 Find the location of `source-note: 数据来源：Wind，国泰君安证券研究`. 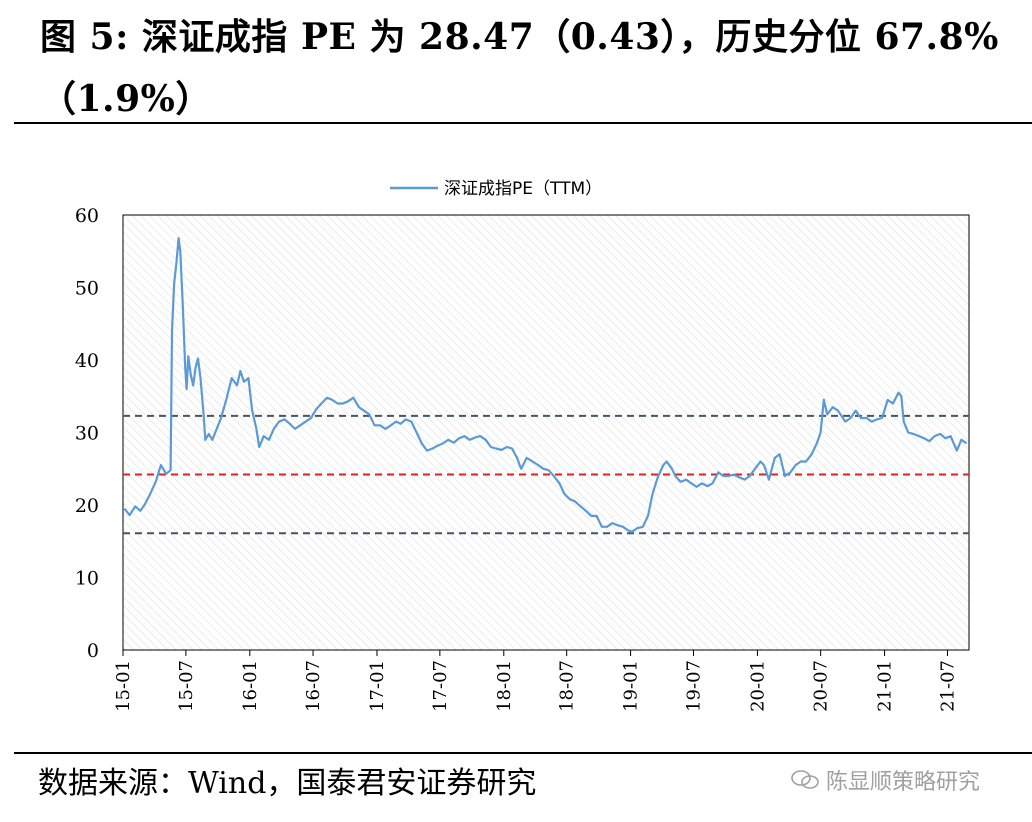

source-note: 数据来源：Wind，国泰君安证券研究 is located at coordinates (287, 783).